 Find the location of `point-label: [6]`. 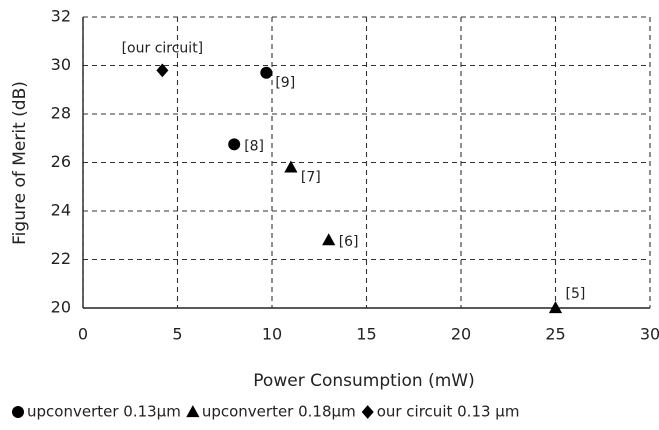

point-label: [6] is located at coordinates (349, 242).